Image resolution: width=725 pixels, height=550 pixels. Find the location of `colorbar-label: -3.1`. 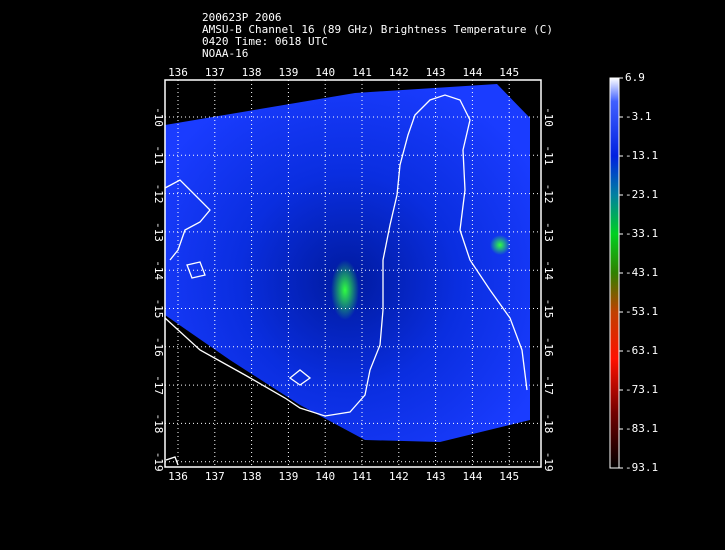

colorbar-label: -3.1 is located at coordinates (638, 116).